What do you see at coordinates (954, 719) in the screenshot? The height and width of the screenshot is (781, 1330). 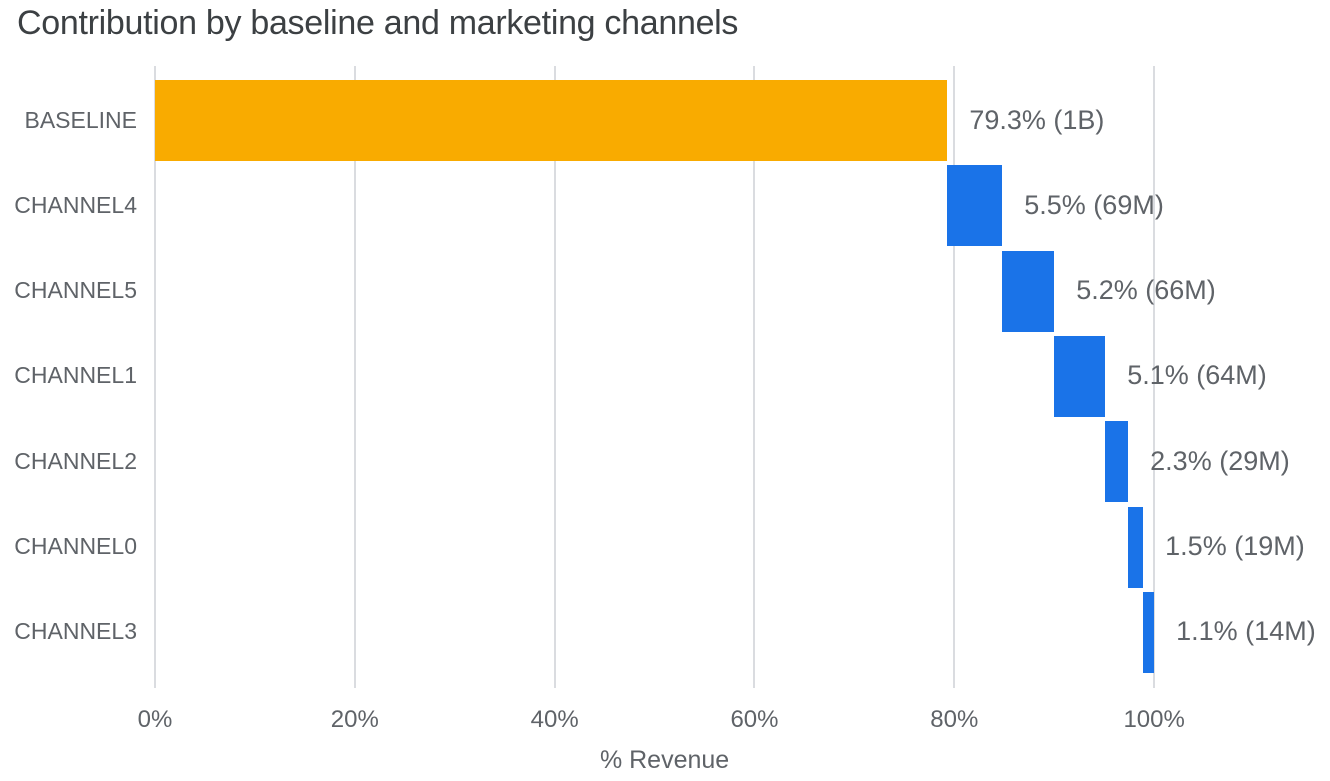 I see `x-axis-tick-label: 80%` at bounding box center [954, 719].